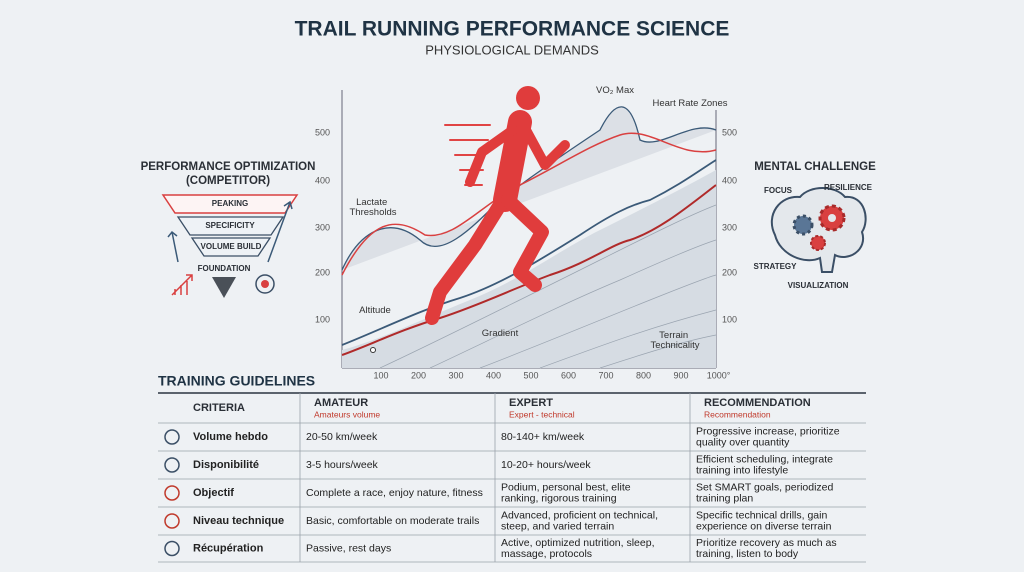 Image resolution: width=1024 pixels, height=572 pixels. I want to click on contour-lines, so click(548, 286).